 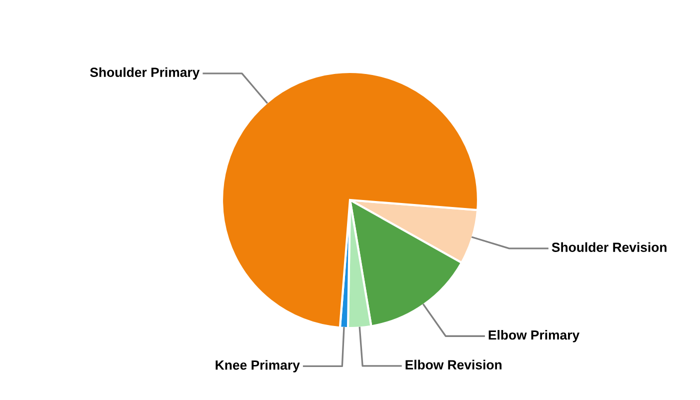 I want to click on slice-label: Elbow Revision, so click(x=454, y=365).